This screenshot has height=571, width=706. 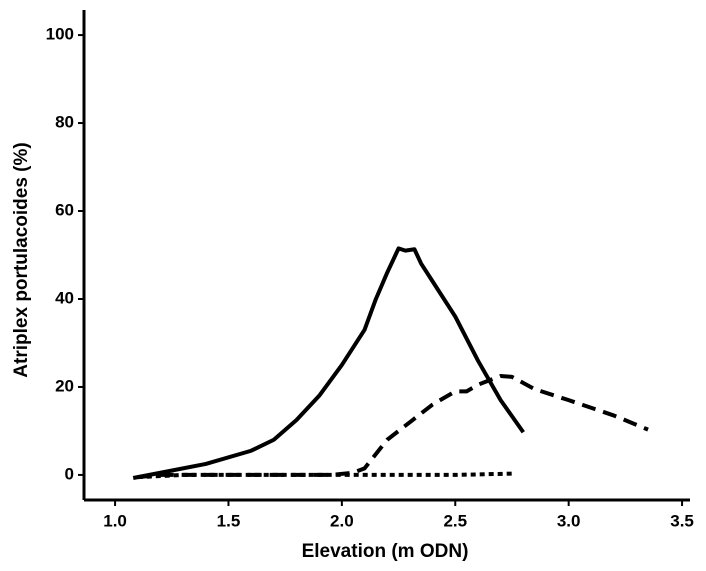 I want to click on y-tick-label: 0, so click(x=69, y=473).